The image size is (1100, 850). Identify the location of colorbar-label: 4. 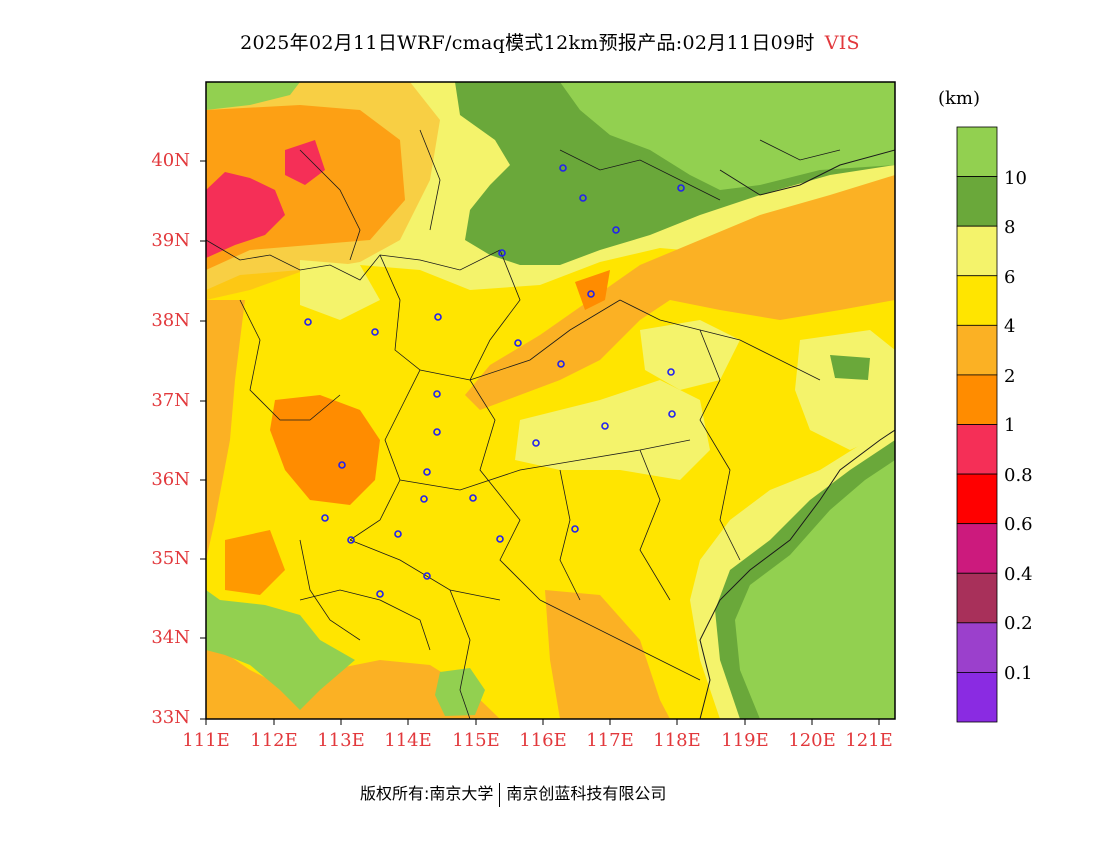
(1010, 326).